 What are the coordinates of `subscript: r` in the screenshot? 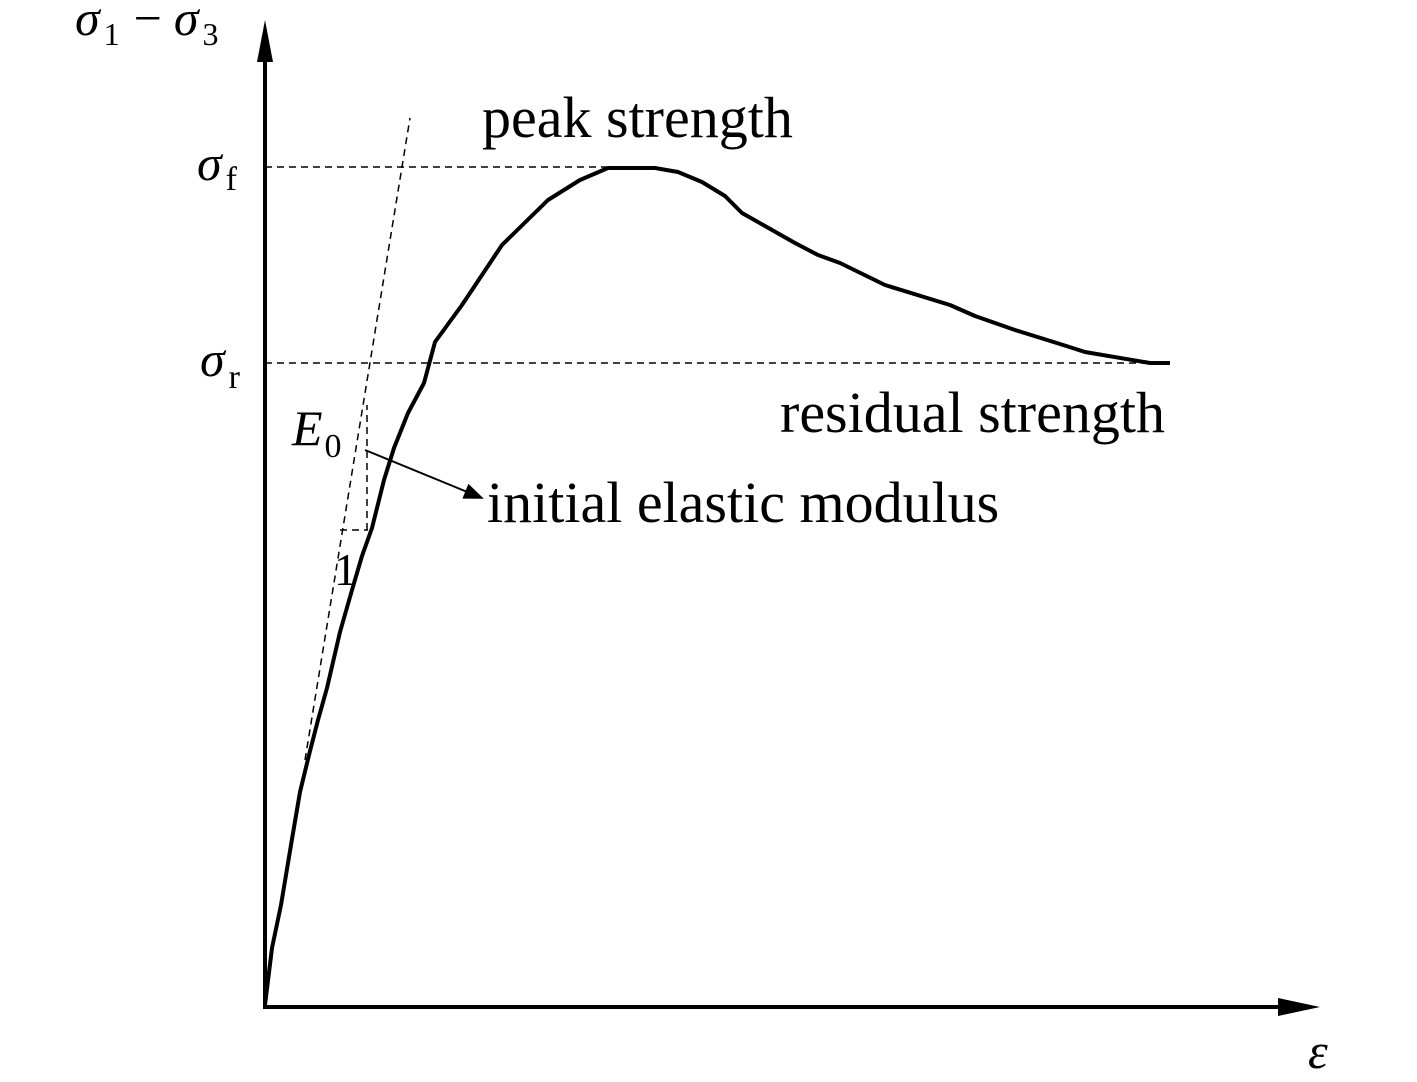 It's located at (235, 377).